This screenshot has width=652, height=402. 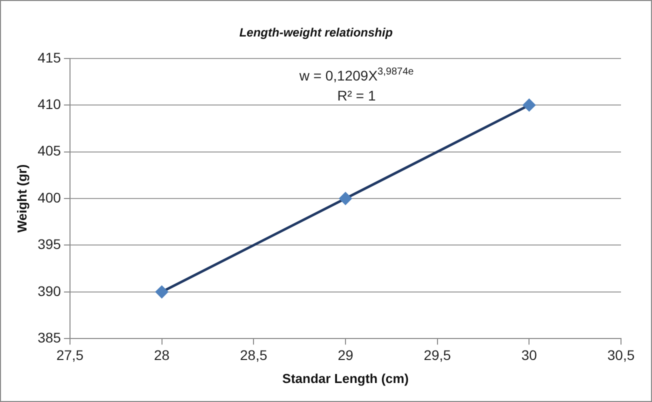 What do you see at coordinates (50, 197) in the screenshot?
I see `y-tick-label: 400` at bounding box center [50, 197].